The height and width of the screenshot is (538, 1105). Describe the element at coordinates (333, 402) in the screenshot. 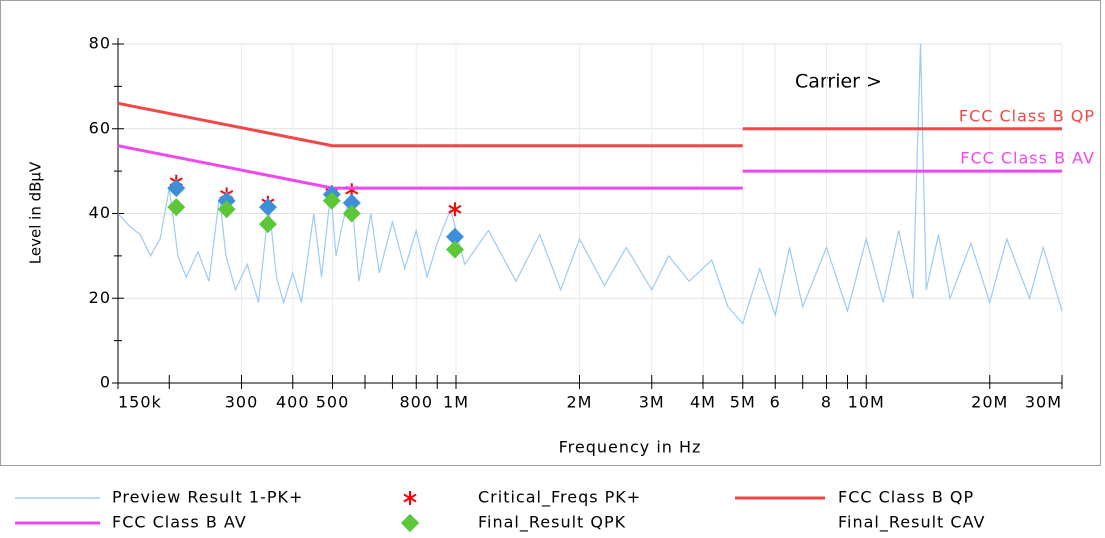

I see `x-tick-label: 500` at that location.